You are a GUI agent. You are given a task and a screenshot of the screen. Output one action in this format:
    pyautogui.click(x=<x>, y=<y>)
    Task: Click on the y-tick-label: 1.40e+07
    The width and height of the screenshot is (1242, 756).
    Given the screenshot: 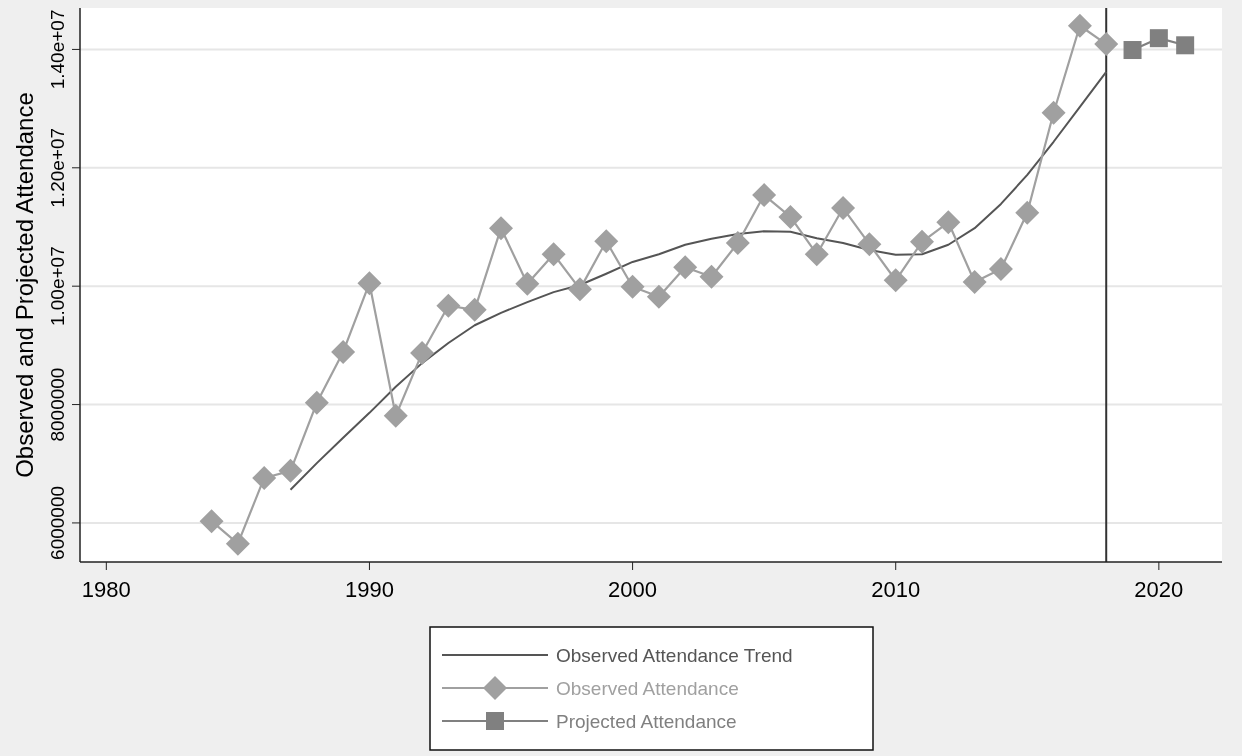 What is the action you would take?
    pyautogui.click(x=57, y=49)
    